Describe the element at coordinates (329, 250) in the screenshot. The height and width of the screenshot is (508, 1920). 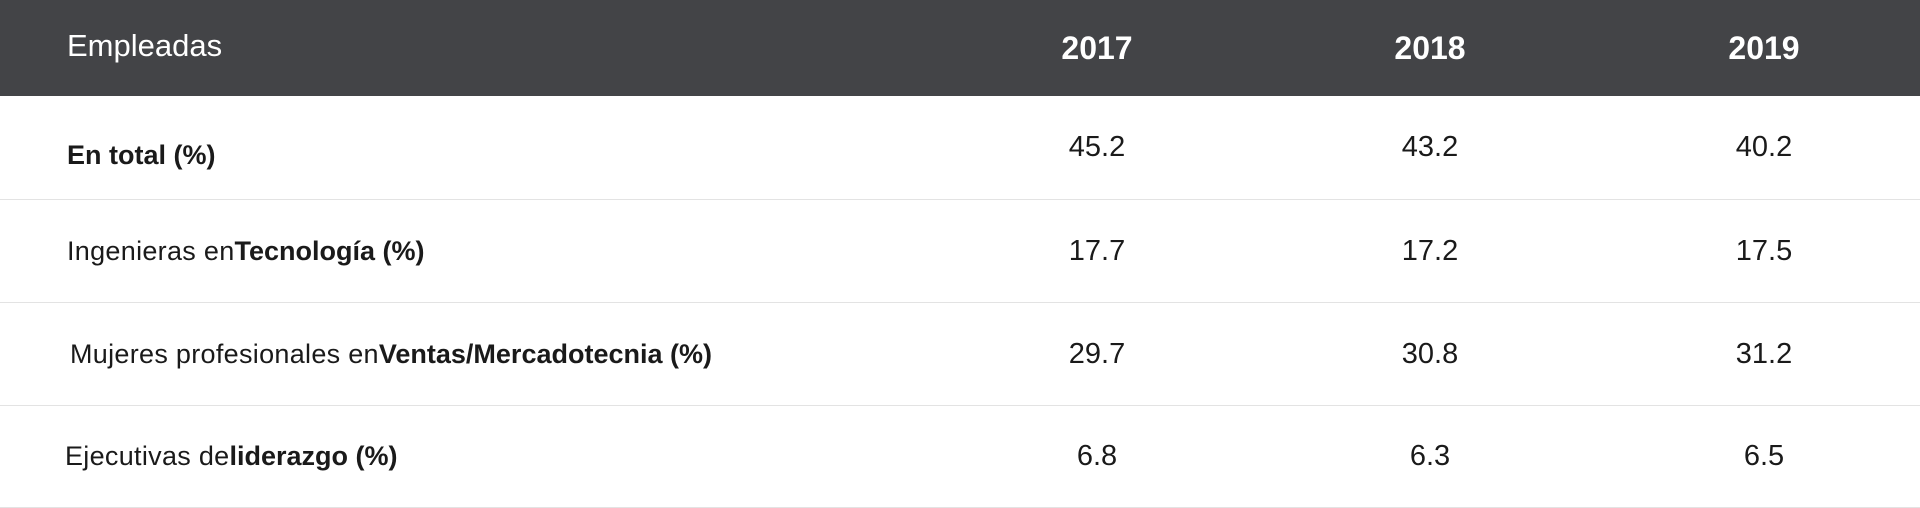
I see `row-label-bold: Tecnología (%)` at that location.